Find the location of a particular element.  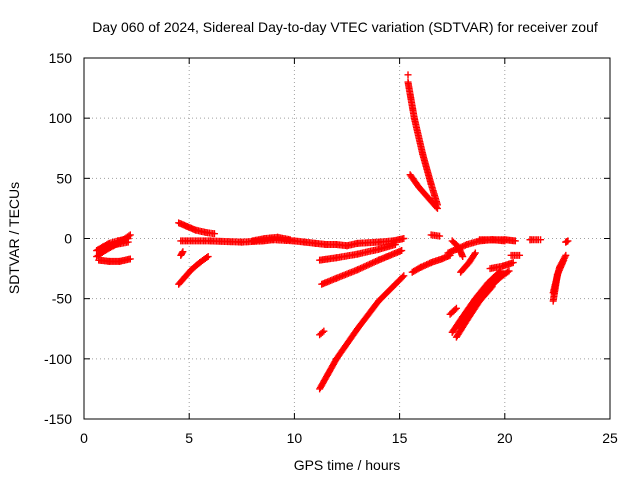

x-tick-label: 5 is located at coordinates (189, 438).